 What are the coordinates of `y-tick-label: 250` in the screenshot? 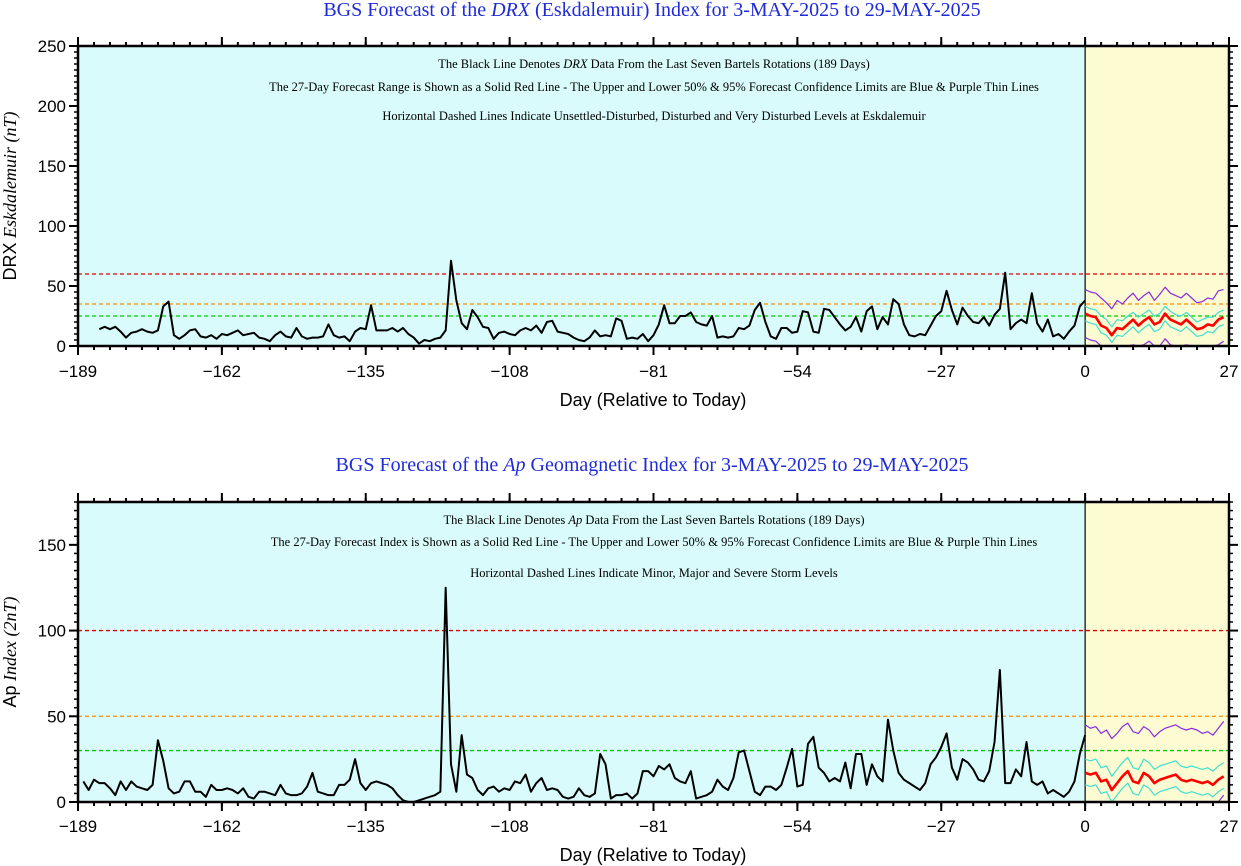 It's located at (52, 46).